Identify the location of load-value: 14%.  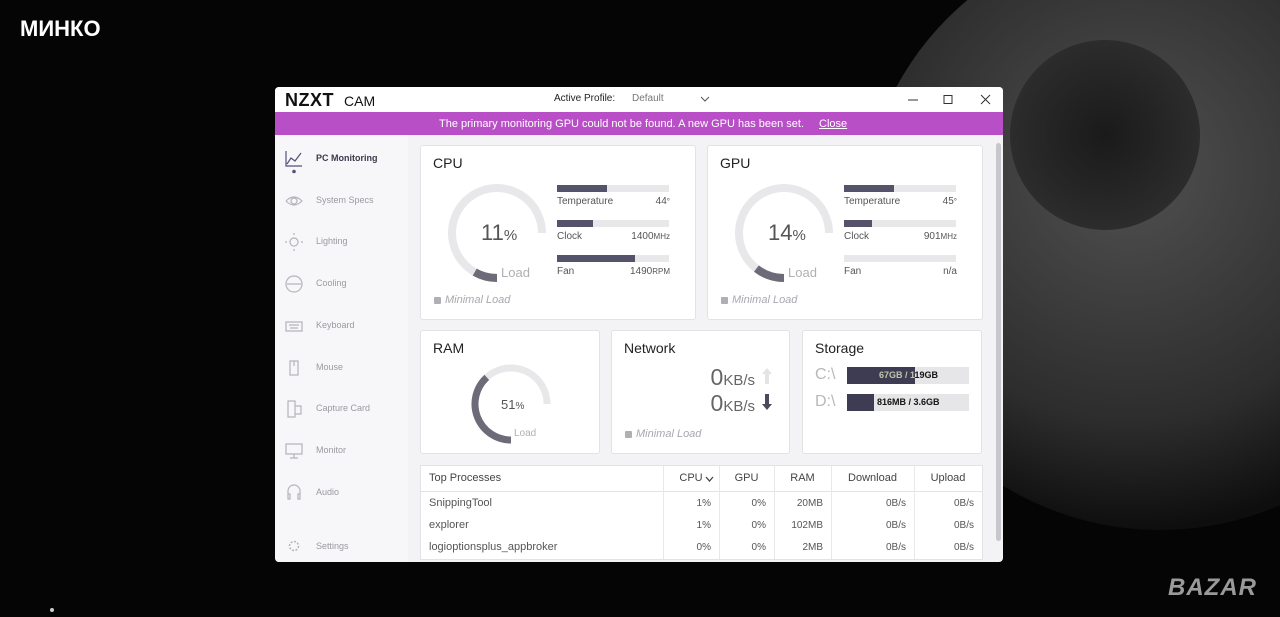
(787, 233).